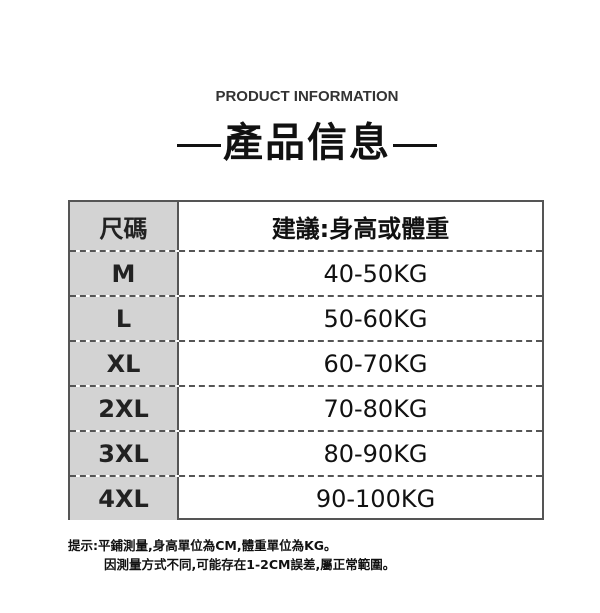 Image resolution: width=600 pixels, height=613 pixels. Describe the element at coordinates (124, 226) in the screenshot. I see `header-size: 尺碼` at that location.